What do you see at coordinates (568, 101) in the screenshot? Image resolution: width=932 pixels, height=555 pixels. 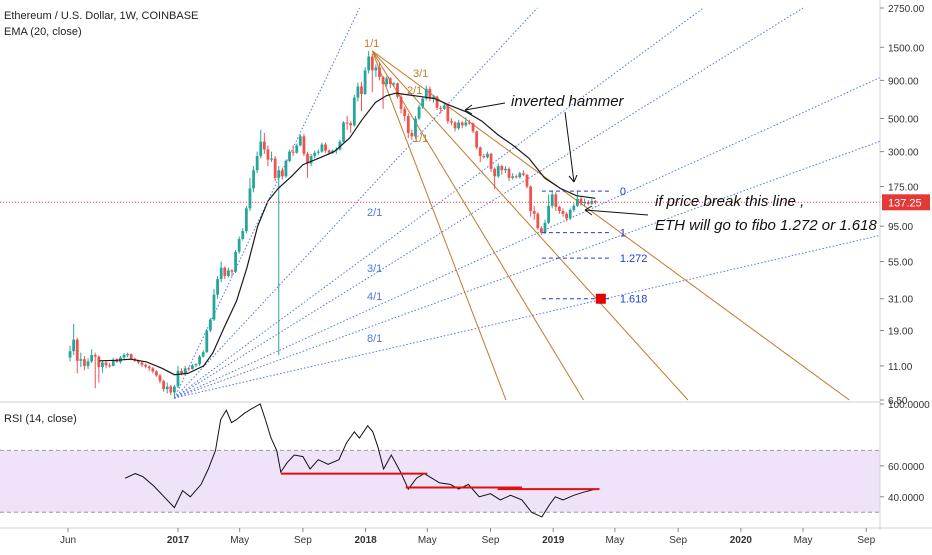 I see `annotation-inverted-hammer: inverted hammer` at bounding box center [568, 101].